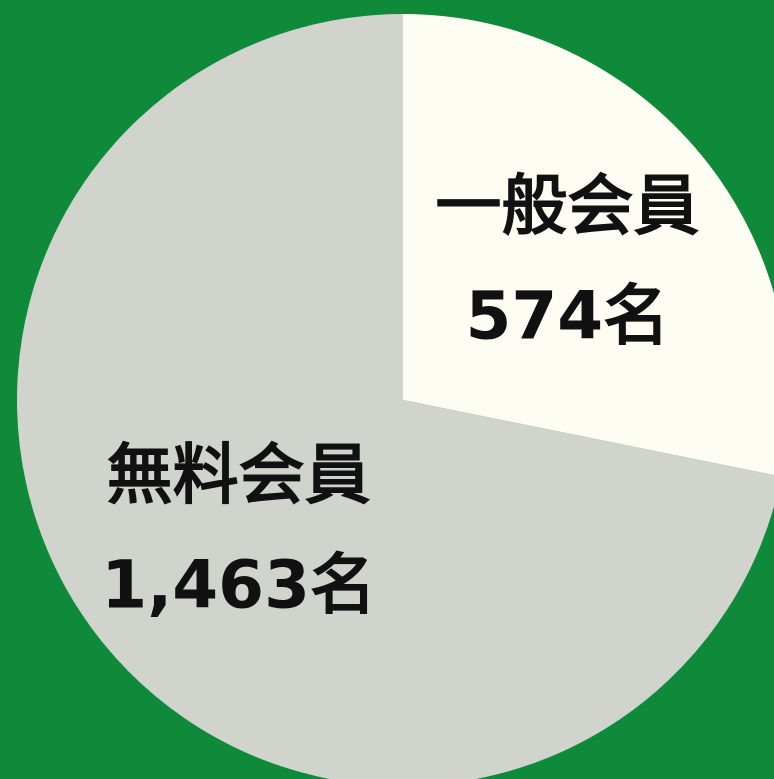  I want to click on slice-category-label: 無料会員, so click(239, 474).